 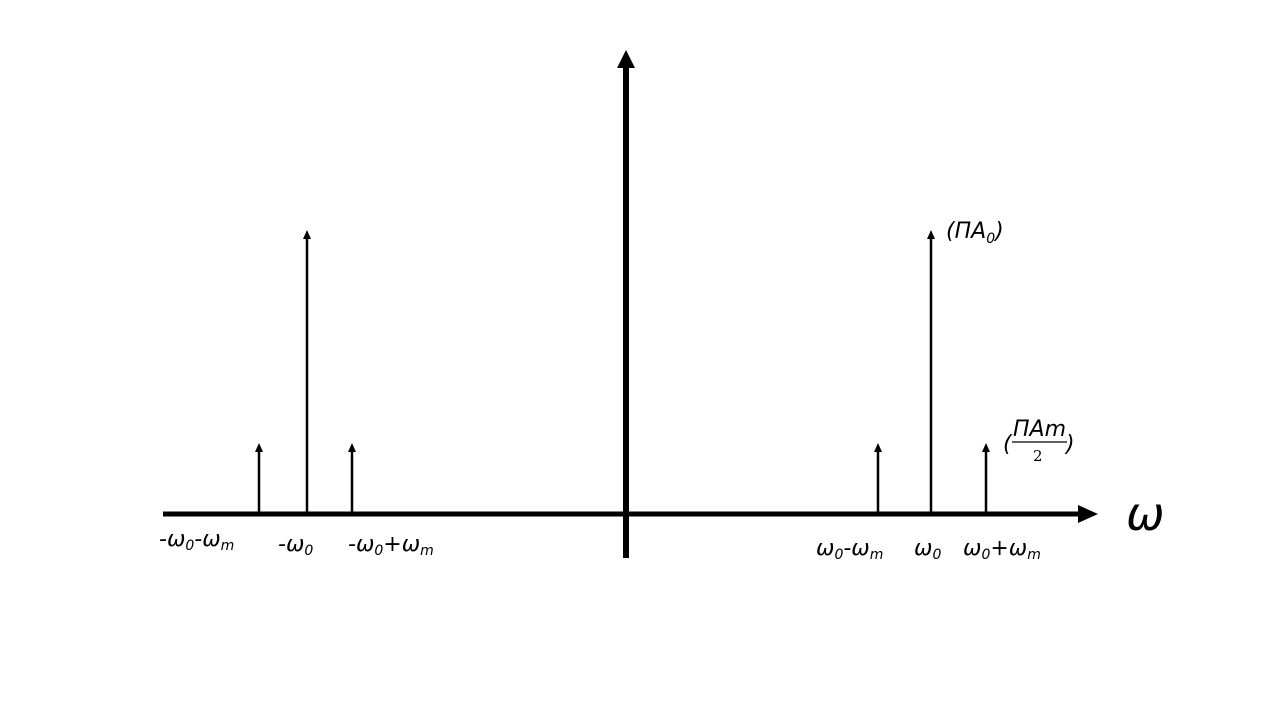 What do you see at coordinates (1002, 549) in the screenshot?
I see `tick-label-pos-upper-sideband: ω0+ωm` at bounding box center [1002, 549].